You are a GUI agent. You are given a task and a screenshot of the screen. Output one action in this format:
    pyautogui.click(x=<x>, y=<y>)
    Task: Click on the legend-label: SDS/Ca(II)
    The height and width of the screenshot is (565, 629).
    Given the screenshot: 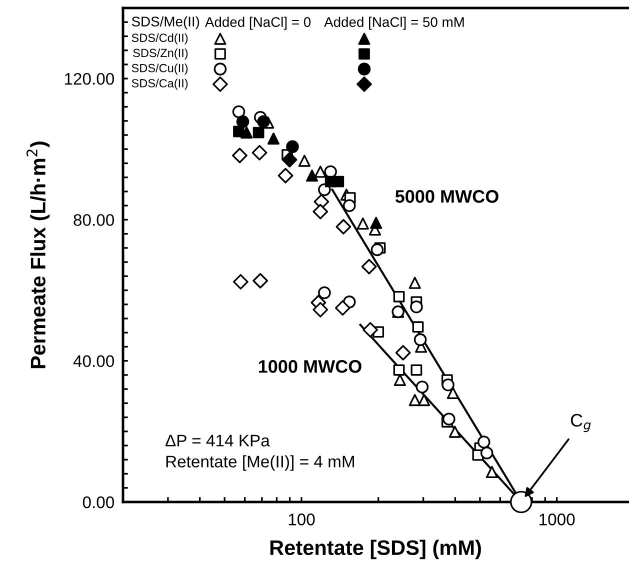 What is the action you would take?
    pyautogui.click(x=160, y=84)
    